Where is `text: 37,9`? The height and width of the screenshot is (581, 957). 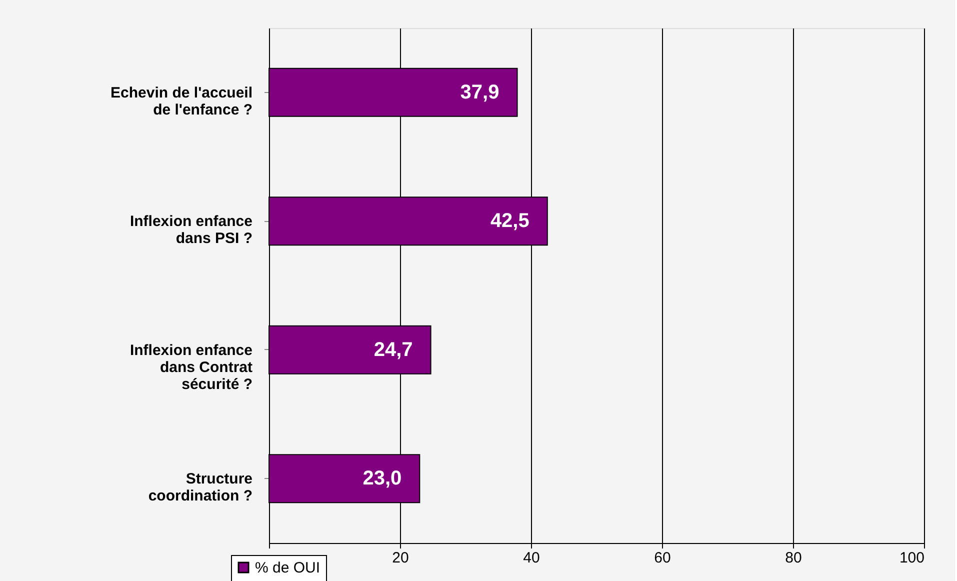 text: 37,9 is located at coordinates (480, 92).